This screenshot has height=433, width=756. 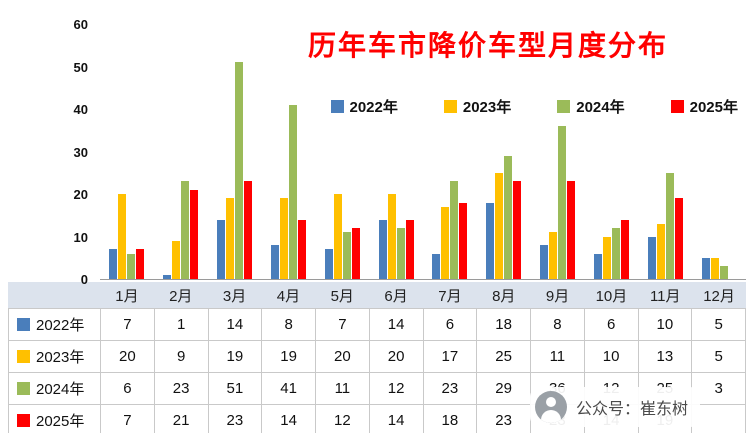 What do you see at coordinates (504, 388) in the screenshot?
I see `value-cell: 29` at bounding box center [504, 388].